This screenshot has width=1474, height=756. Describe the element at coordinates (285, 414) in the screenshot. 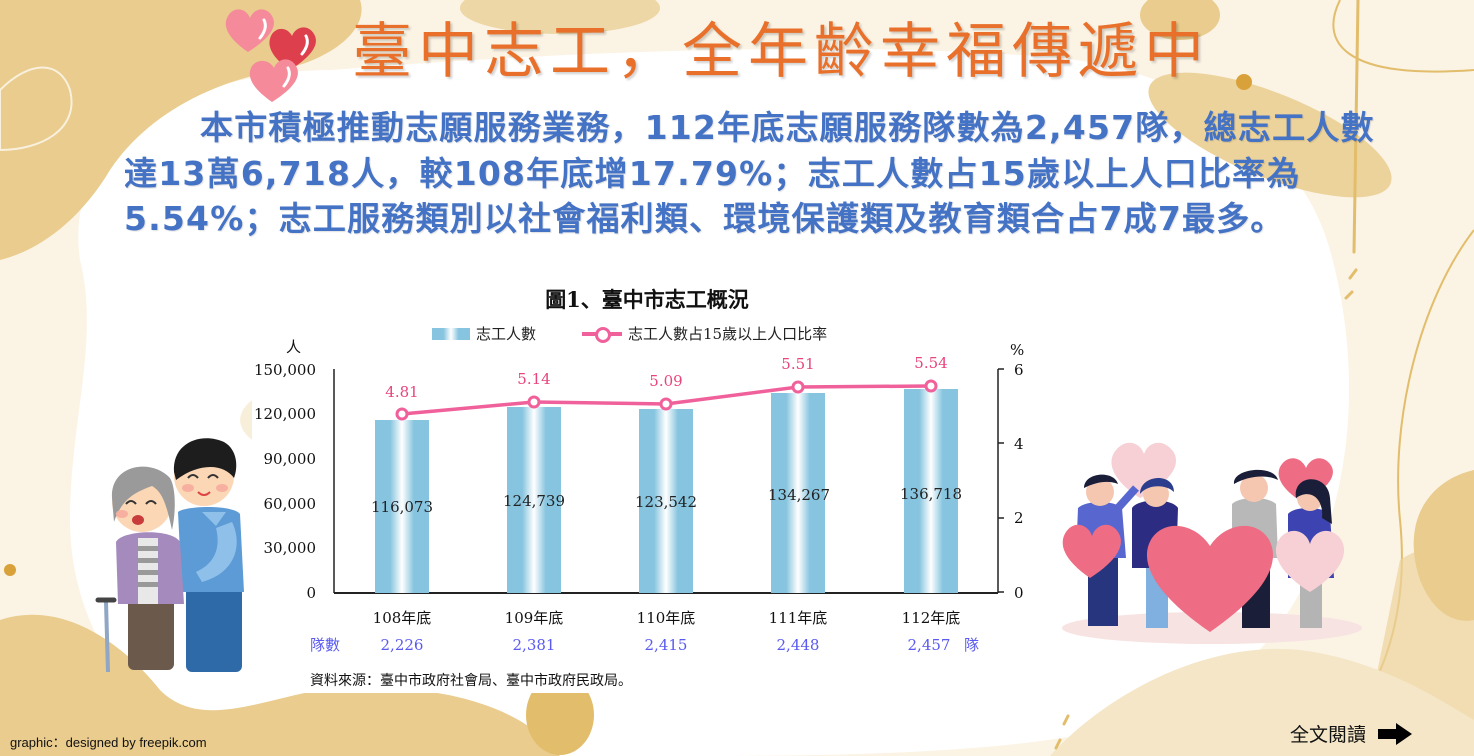

I see `left-tick: 120,000` at that location.